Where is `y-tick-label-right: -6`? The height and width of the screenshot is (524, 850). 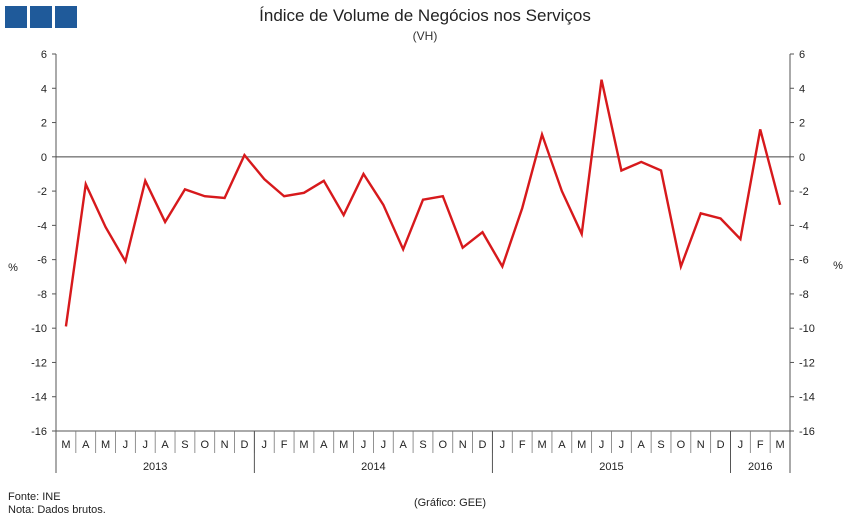 y-tick-label-right: -6 is located at coordinates (804, 261).